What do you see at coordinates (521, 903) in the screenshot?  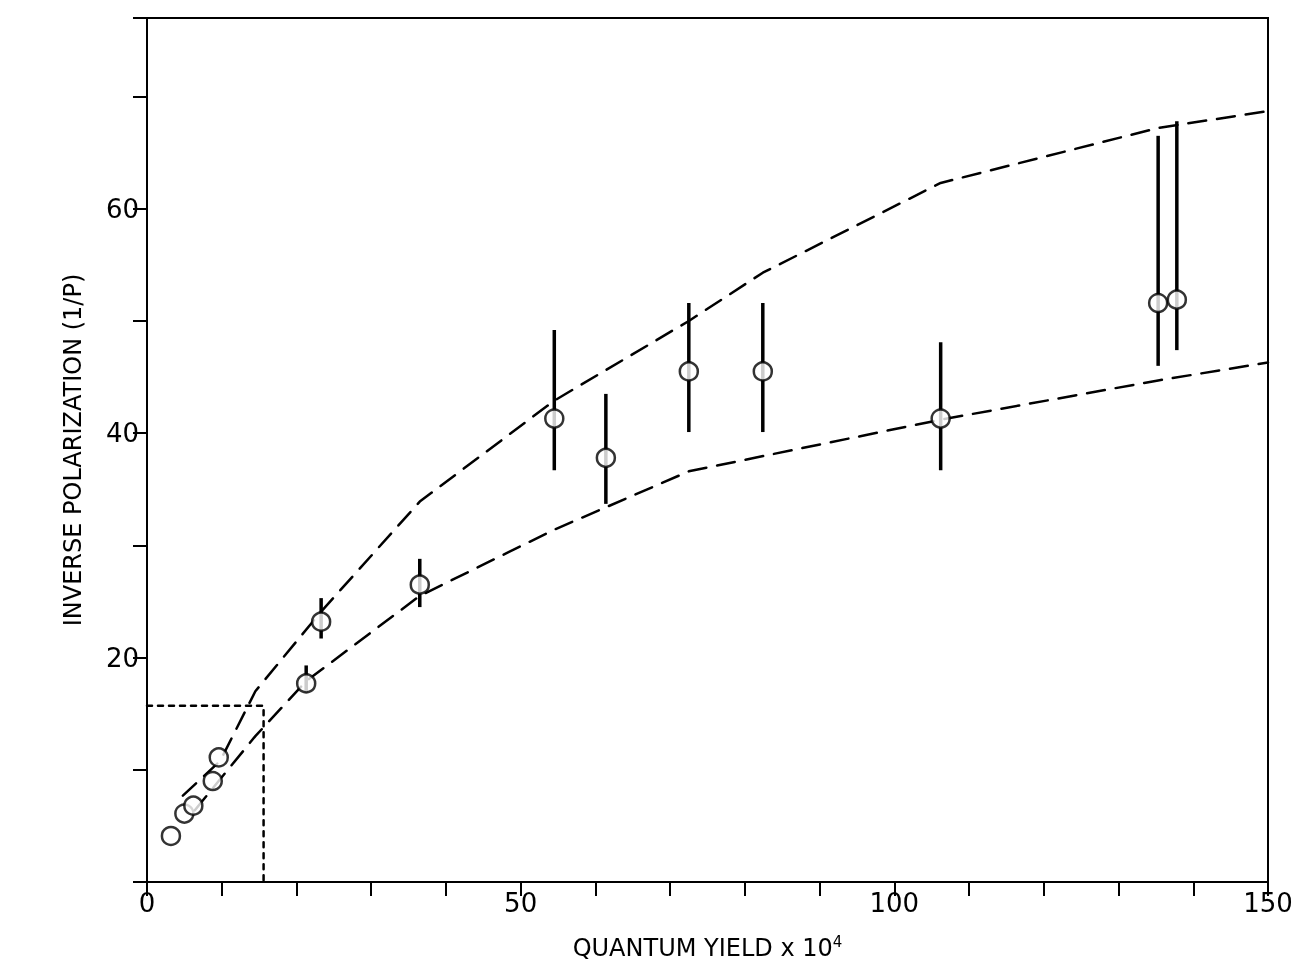 I see `x-tick-label: 50` at bounding box center [521, 903].